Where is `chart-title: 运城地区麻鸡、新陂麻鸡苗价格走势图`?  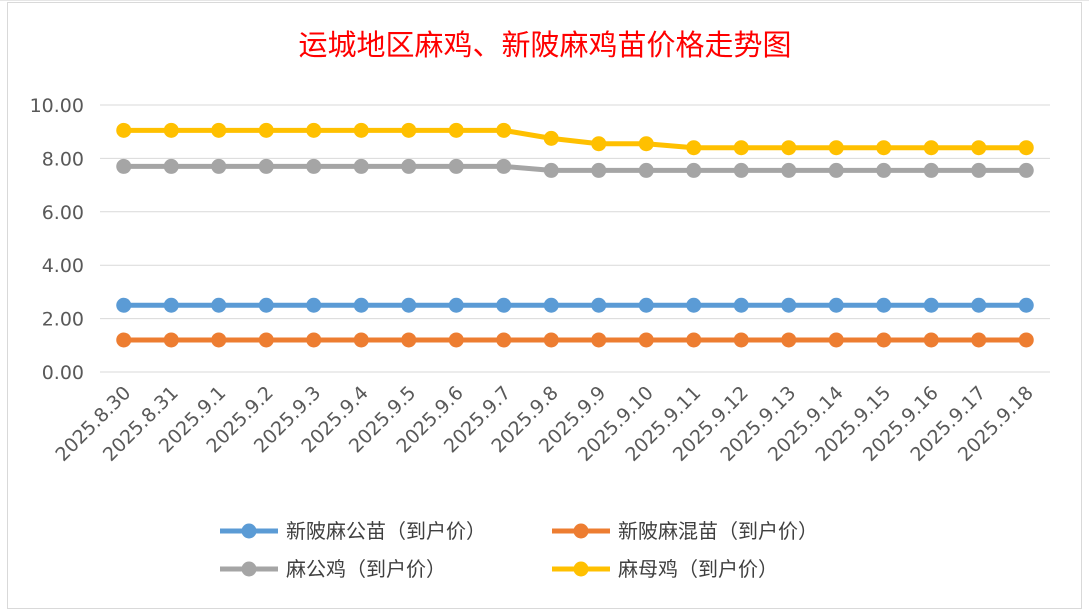
chart-title: 运城地区麻鸡、新陂麻鸡苗价格走势图 is located at coordinates (544, 45).